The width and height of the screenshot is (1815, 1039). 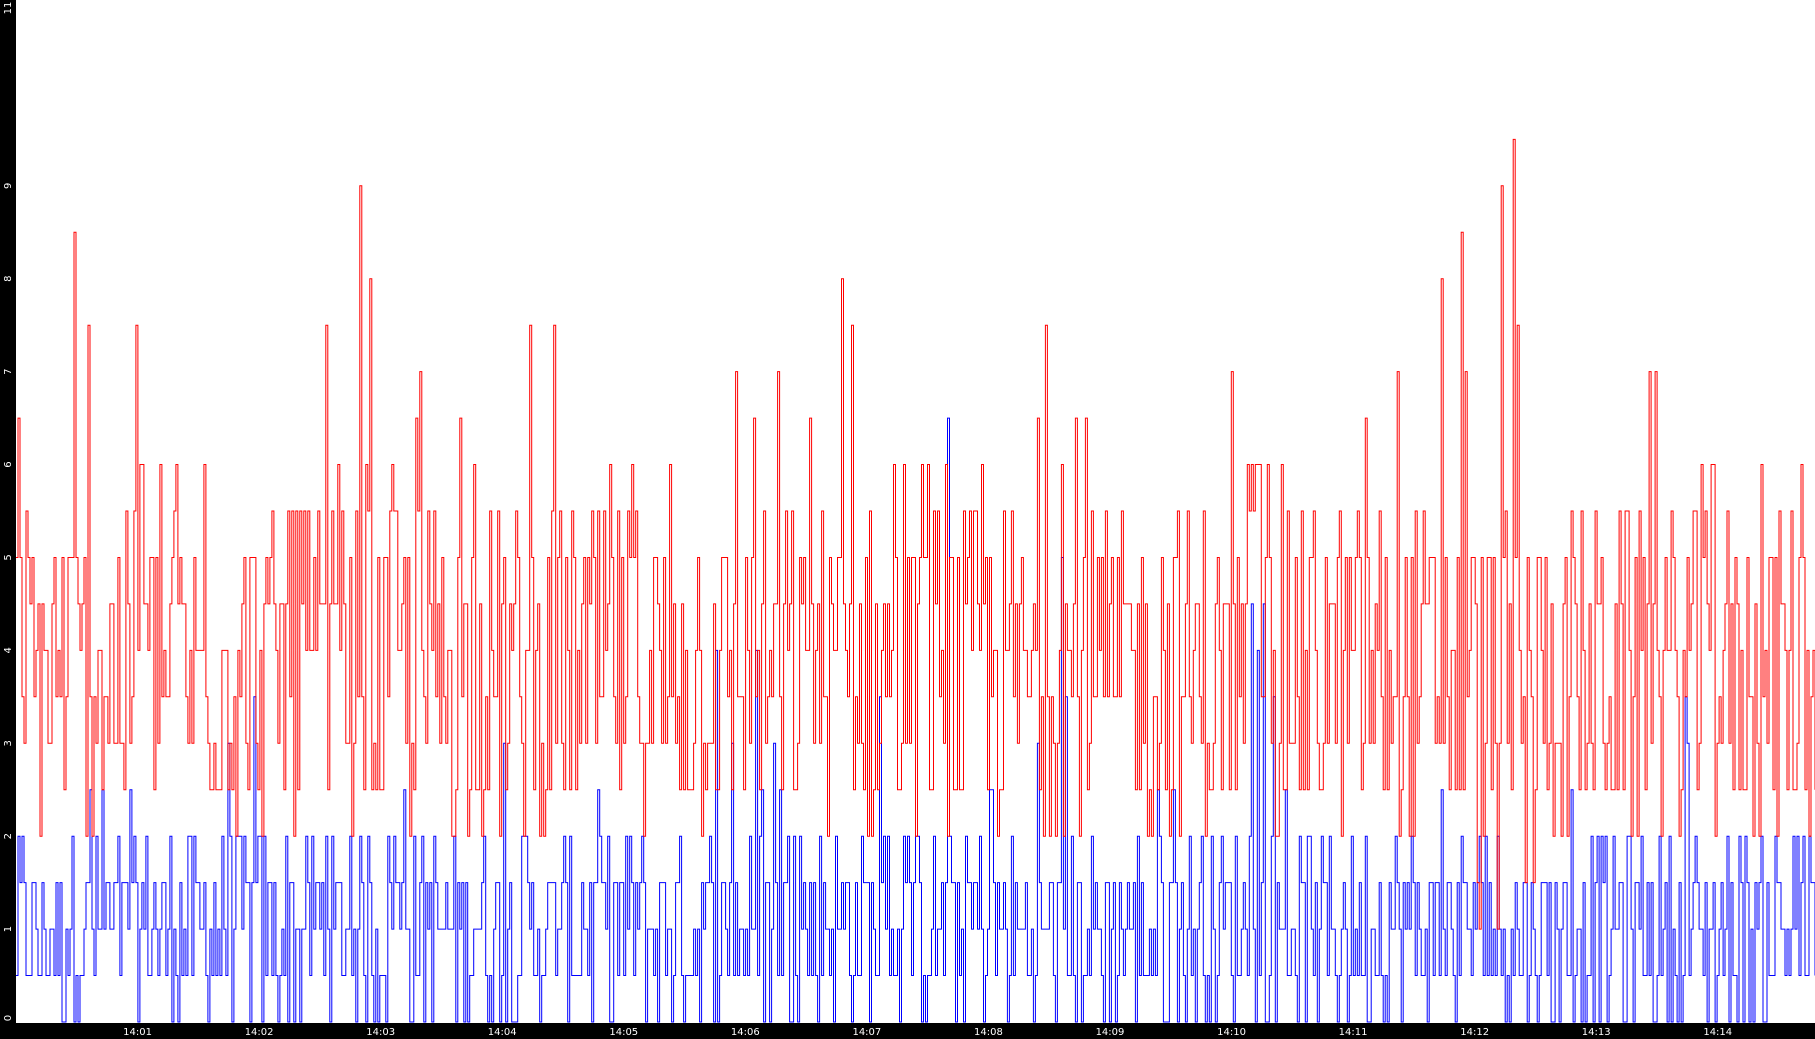 What do you see at coordinates (623, 1032) in the screenshot?
I see `x-tick-label: 14:05` at bounding box center [623, 1032].